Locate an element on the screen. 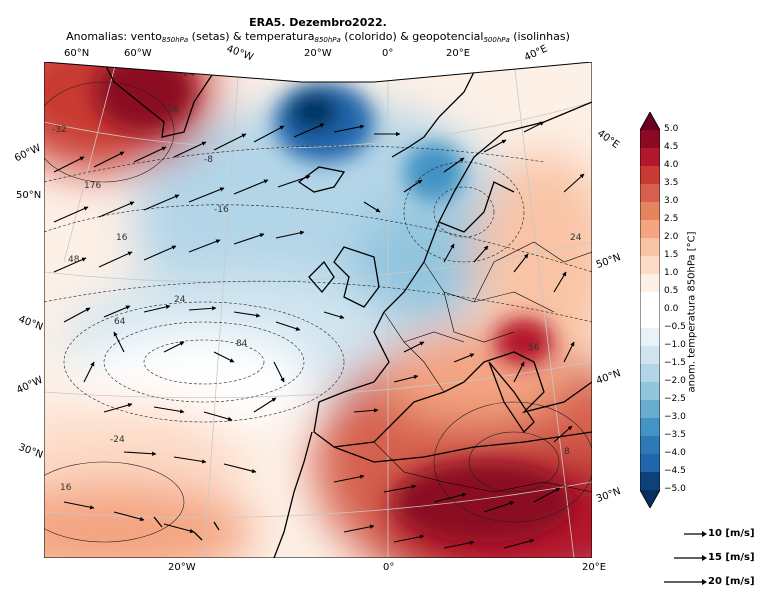  contour-label: -8 is located at coordinates (208, 160).